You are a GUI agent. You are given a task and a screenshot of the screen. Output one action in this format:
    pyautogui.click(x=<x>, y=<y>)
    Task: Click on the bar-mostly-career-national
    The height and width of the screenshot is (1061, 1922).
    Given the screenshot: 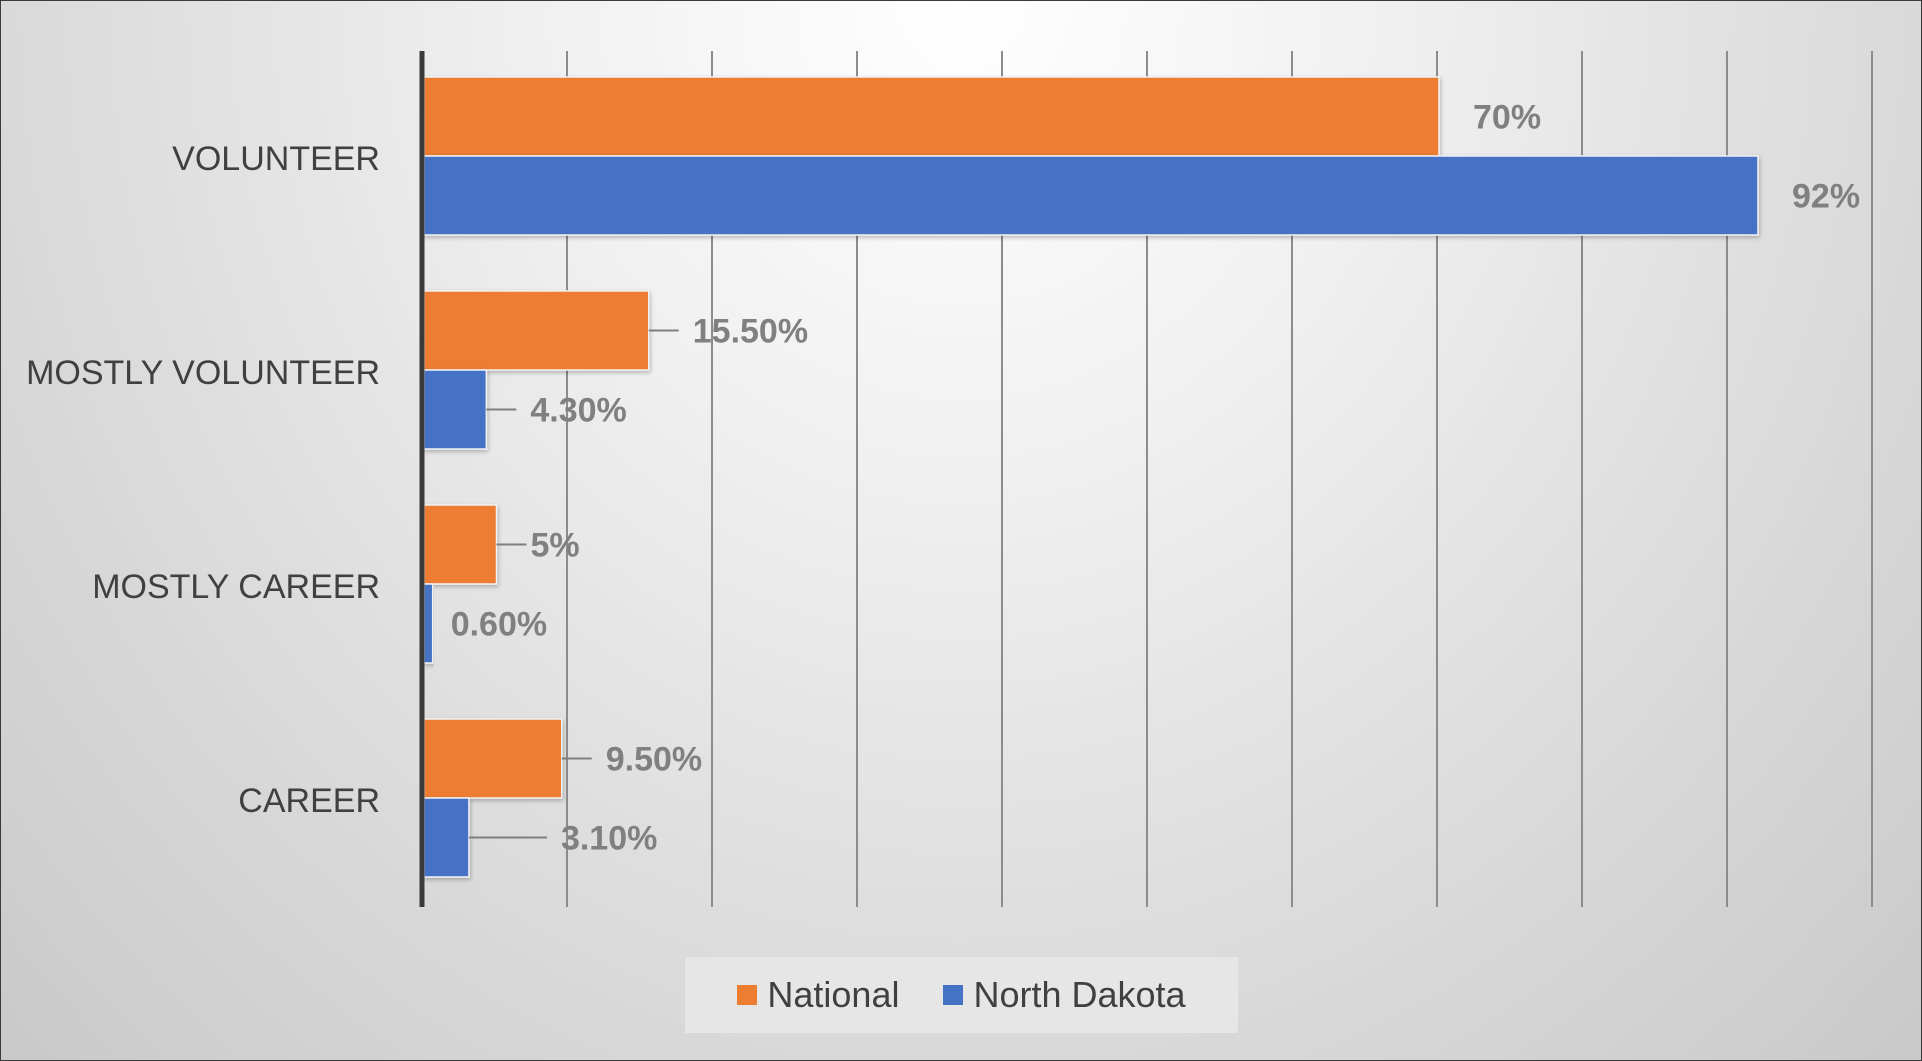 What is the action you would take?
    pyautogui.click(x=460, y=544)
    